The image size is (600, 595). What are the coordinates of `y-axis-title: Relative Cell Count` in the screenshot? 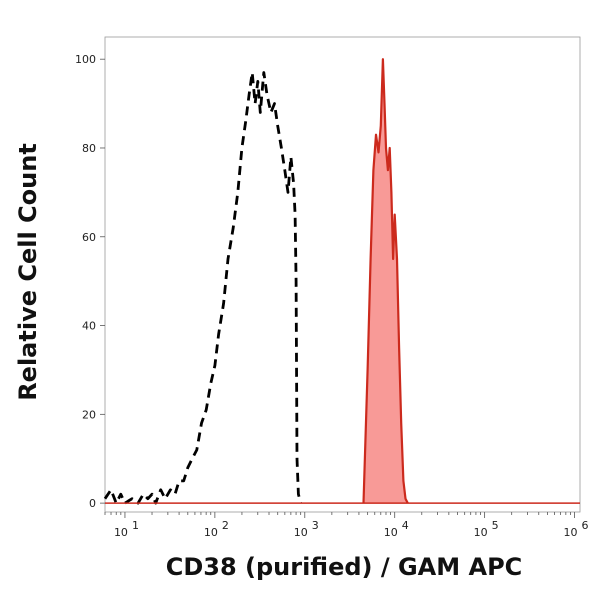 It's located at (28, 272).